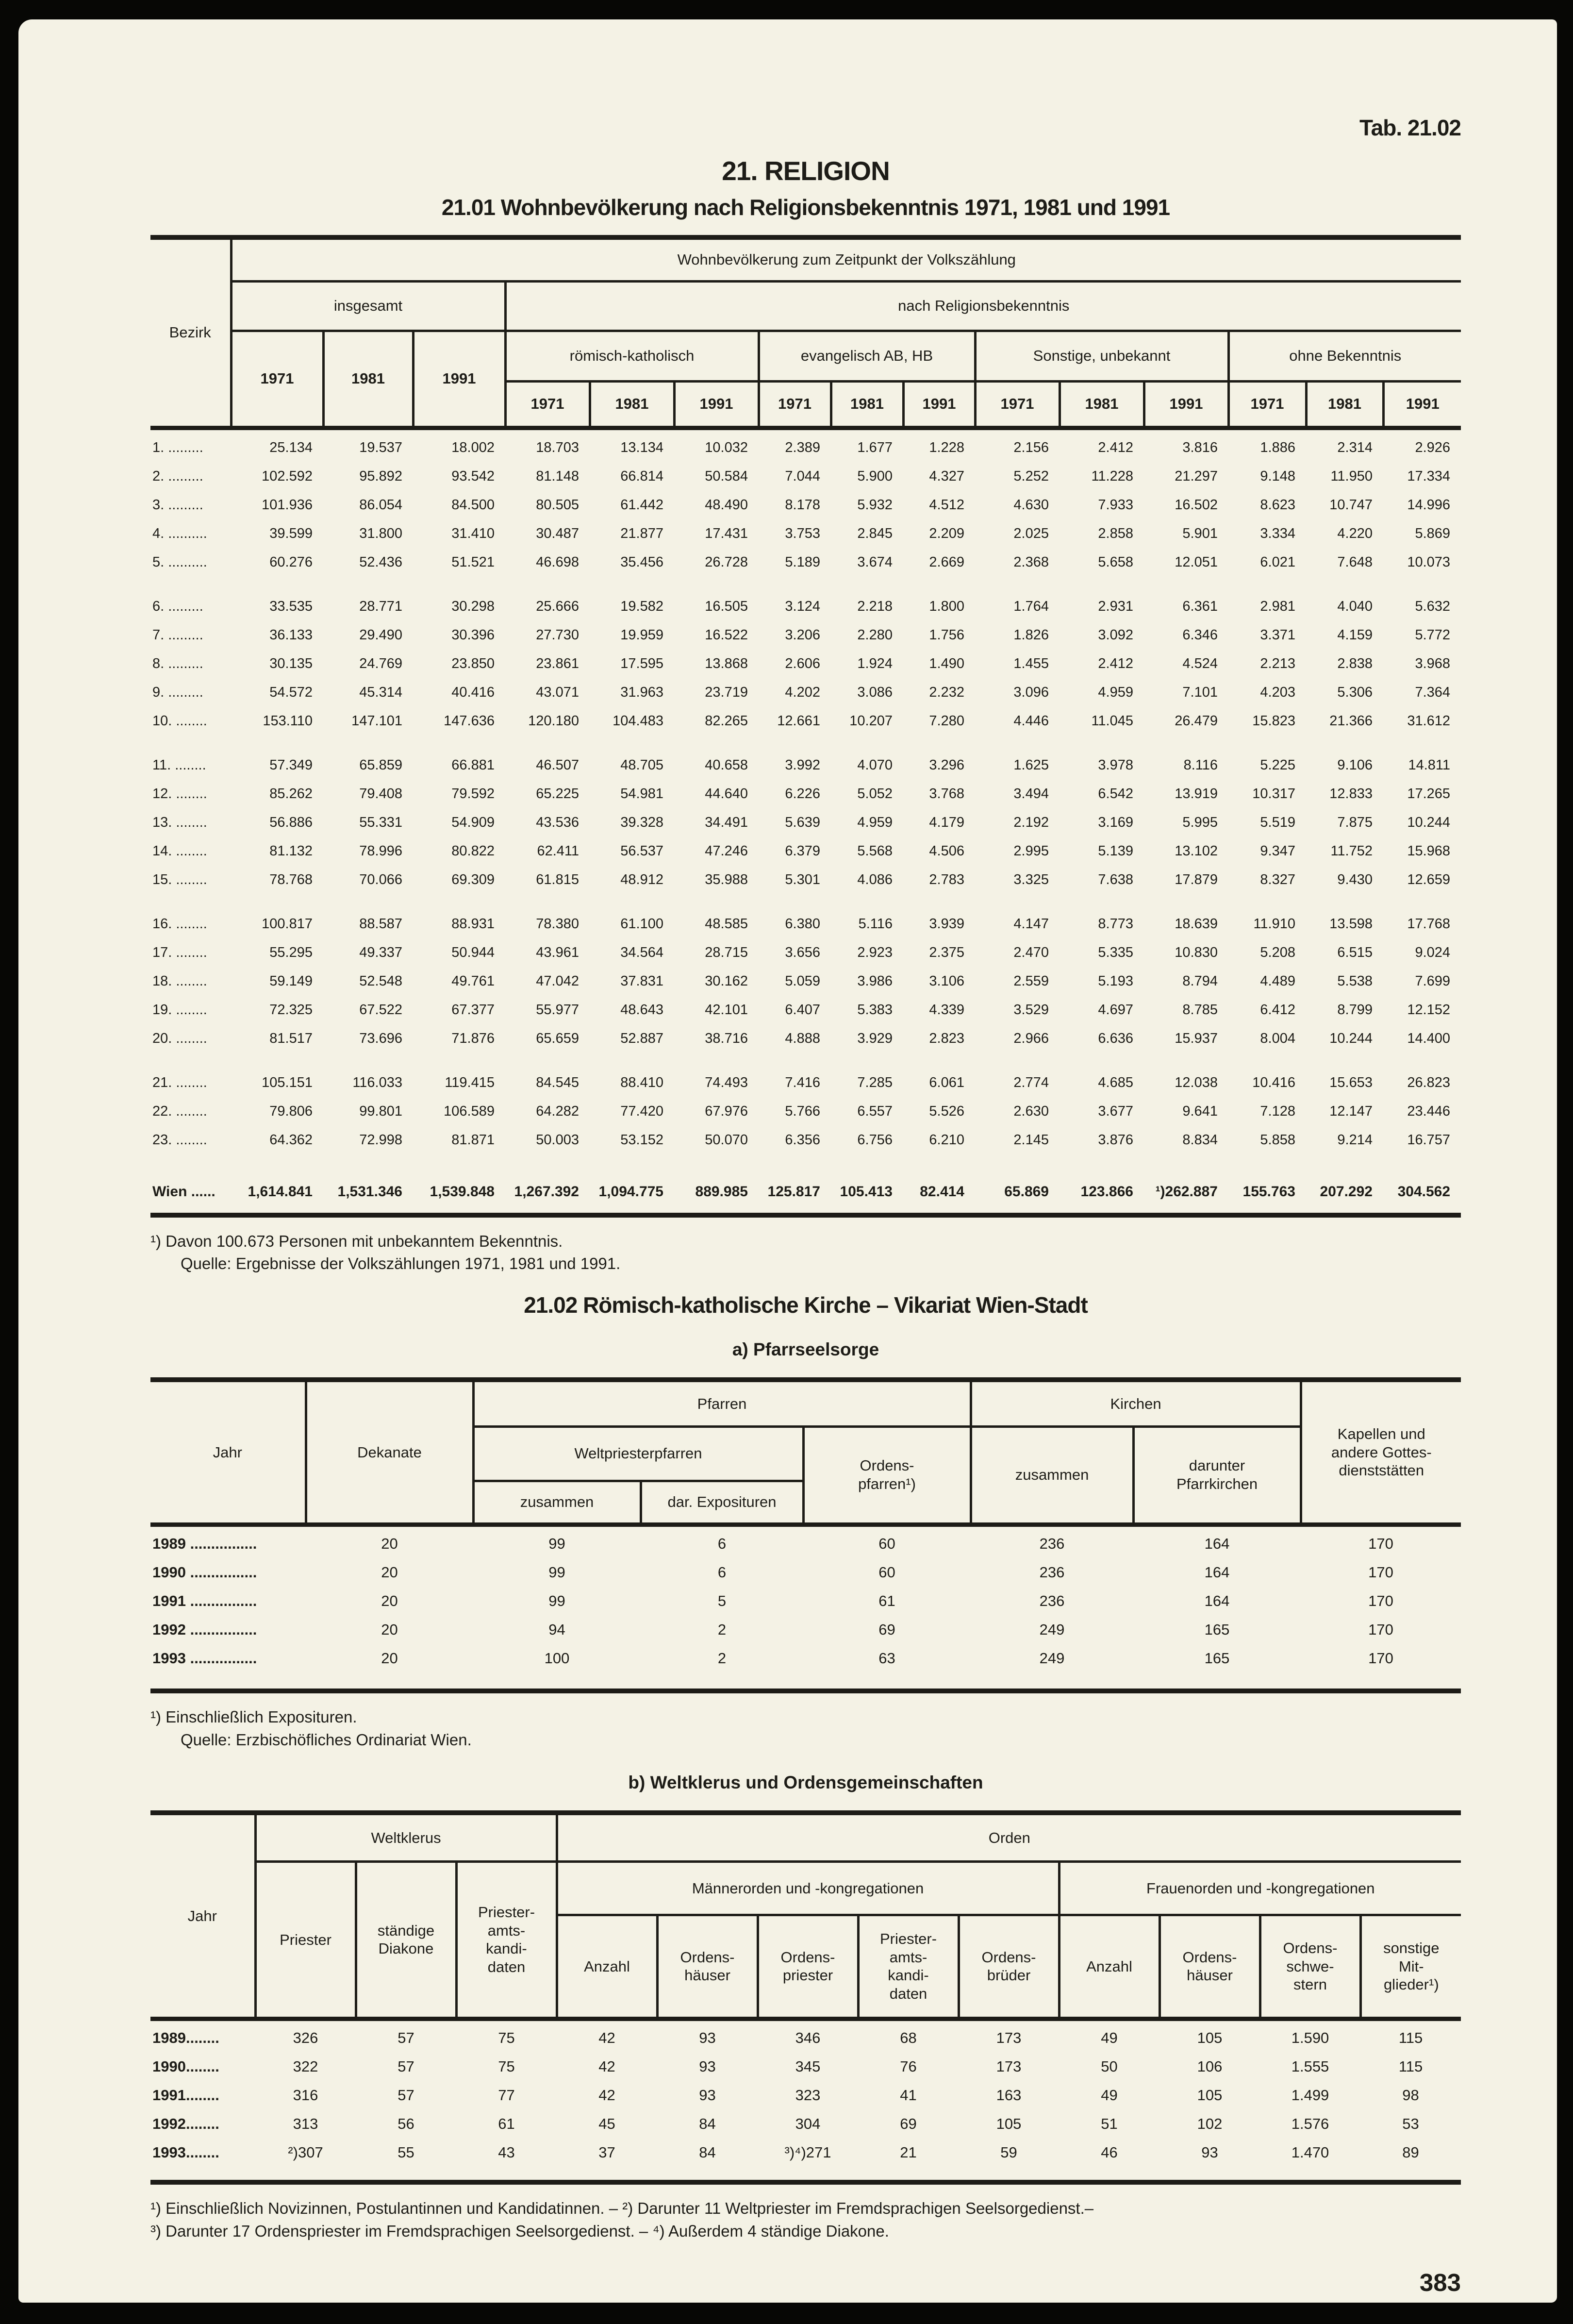  What do you see at coordinates (802, 663) in the screenshot?
I see `table-cell: 2.606` at bounding box center [802, 663].